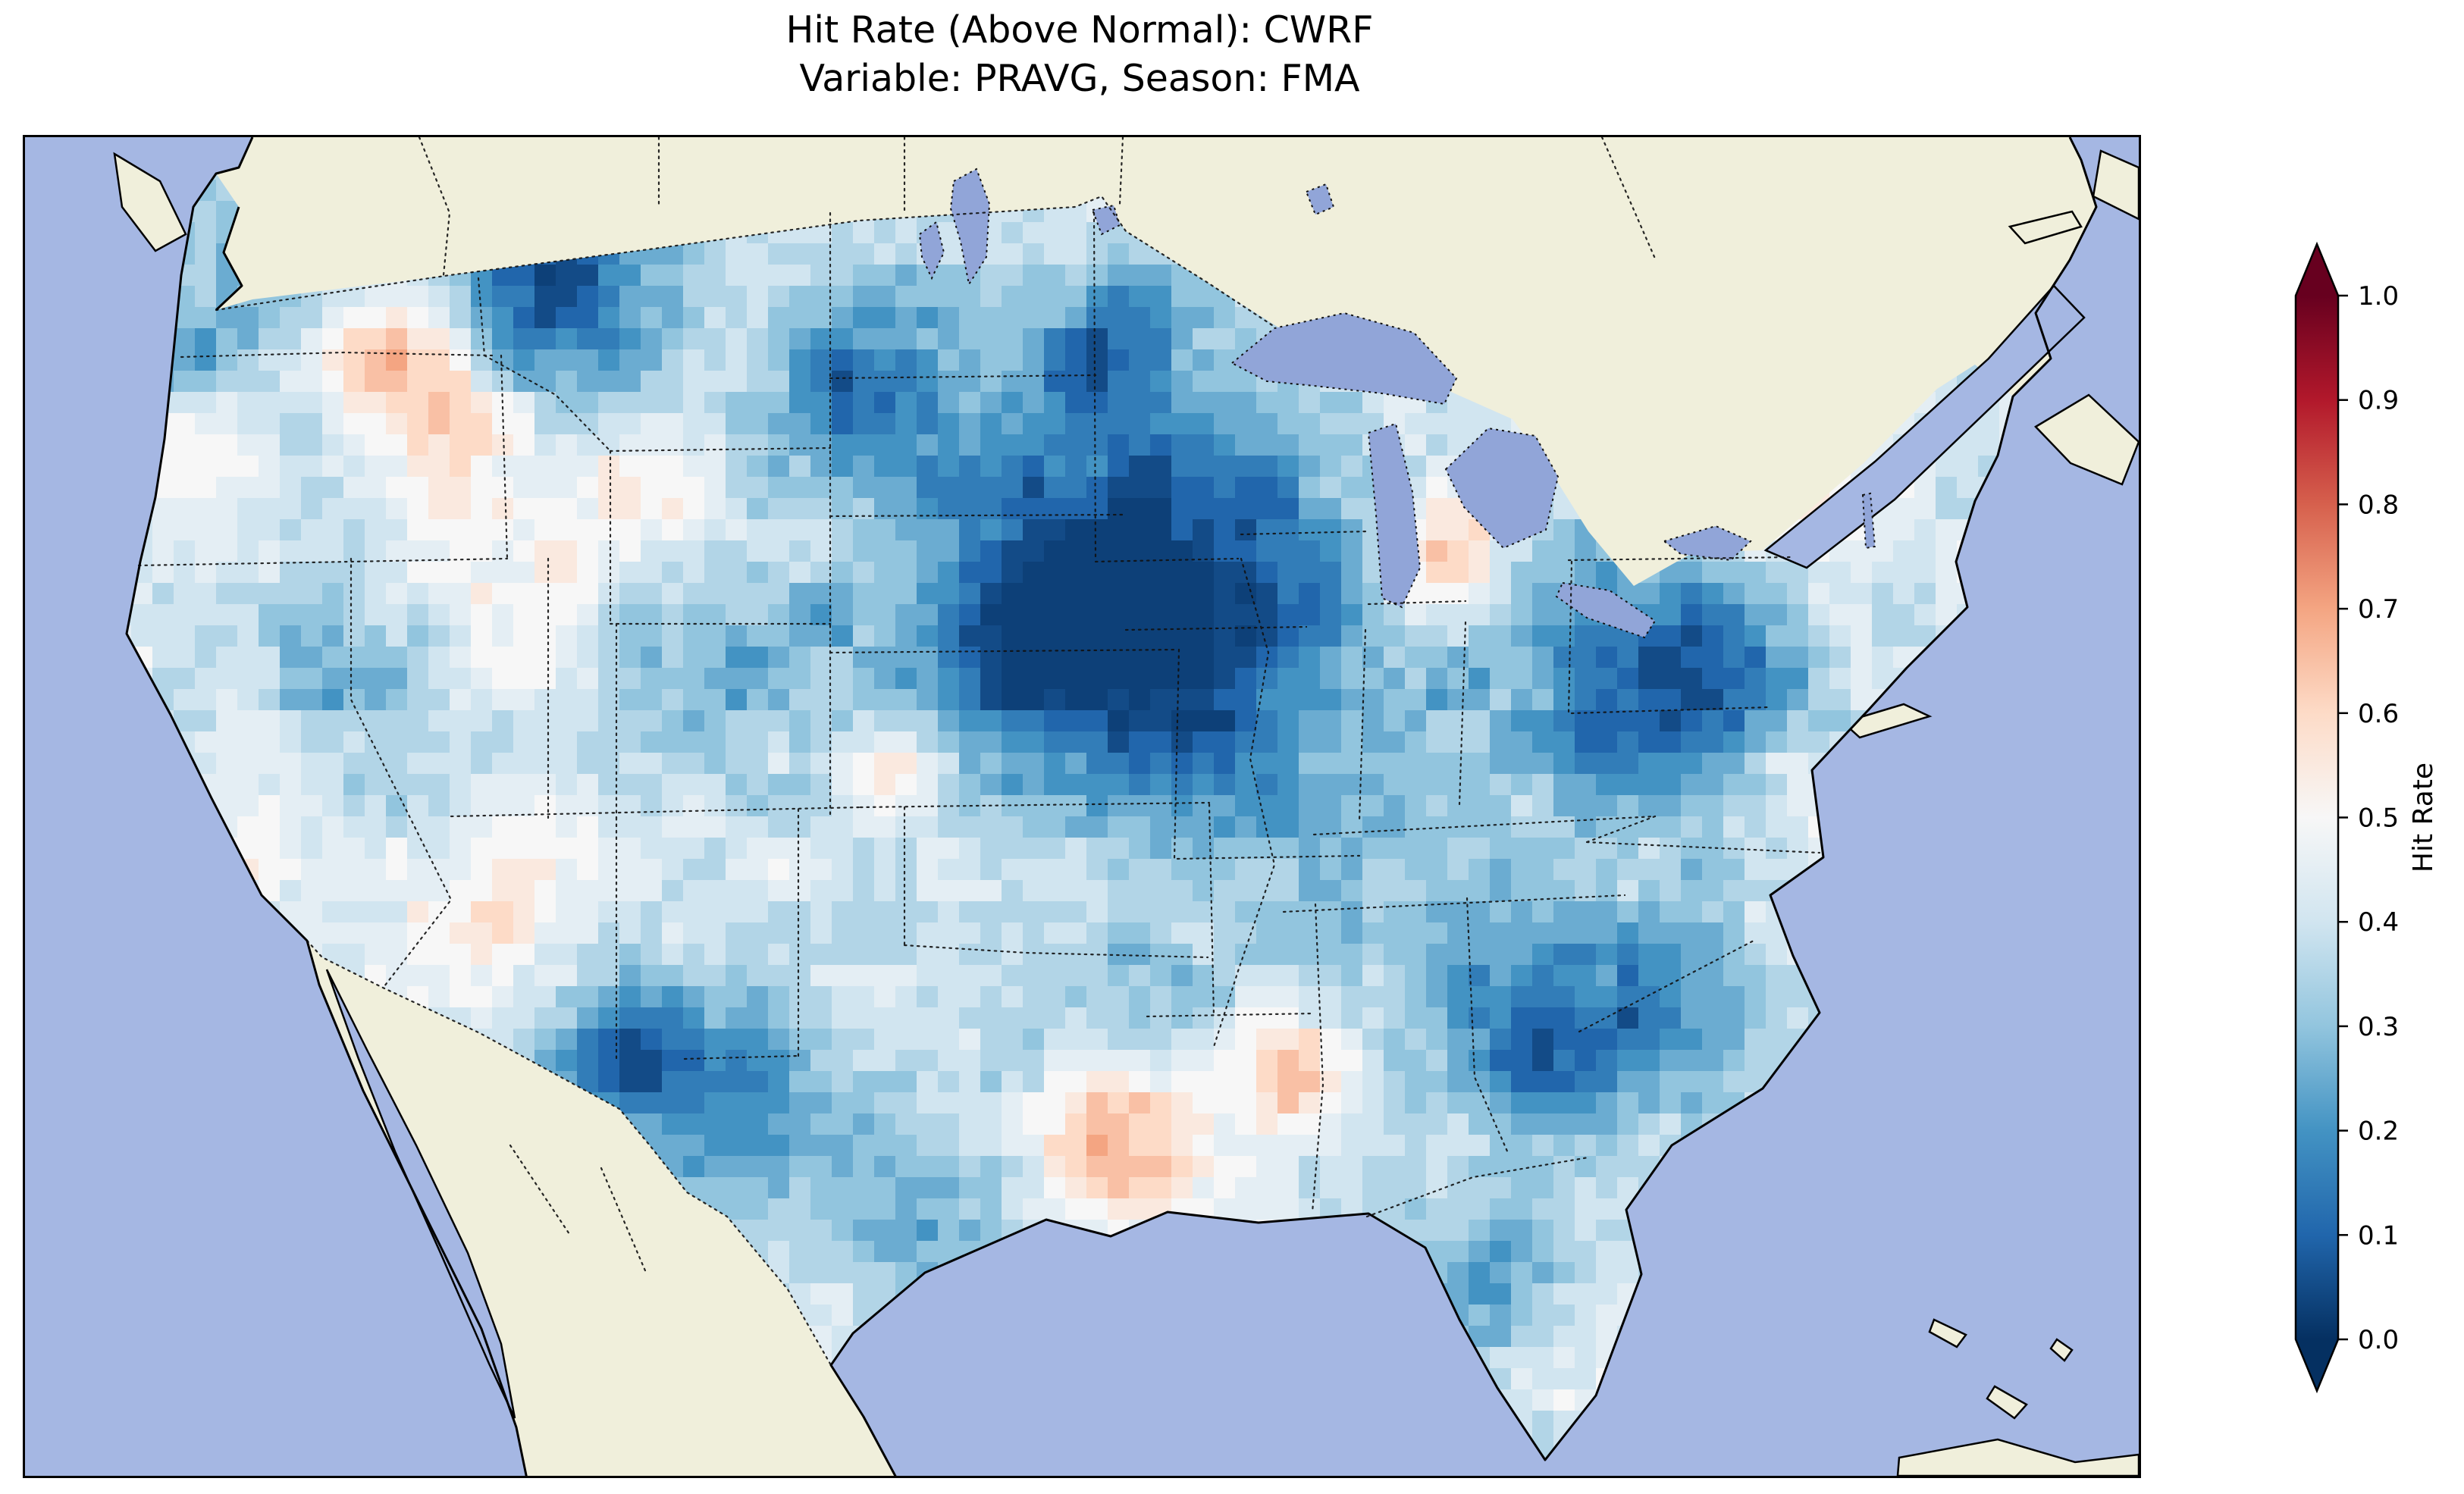  What do you see at coordinates (2317, 817) in the screenshot?
I see `colorbar-gradient` at bounding box center [2317, 817].